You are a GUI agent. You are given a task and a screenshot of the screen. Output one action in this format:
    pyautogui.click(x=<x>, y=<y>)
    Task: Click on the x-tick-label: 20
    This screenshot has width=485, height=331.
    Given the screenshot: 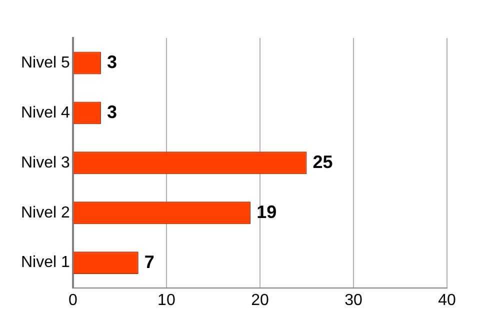 What is the action you would take?
    pyautogui.click(x=260, y=300)
    